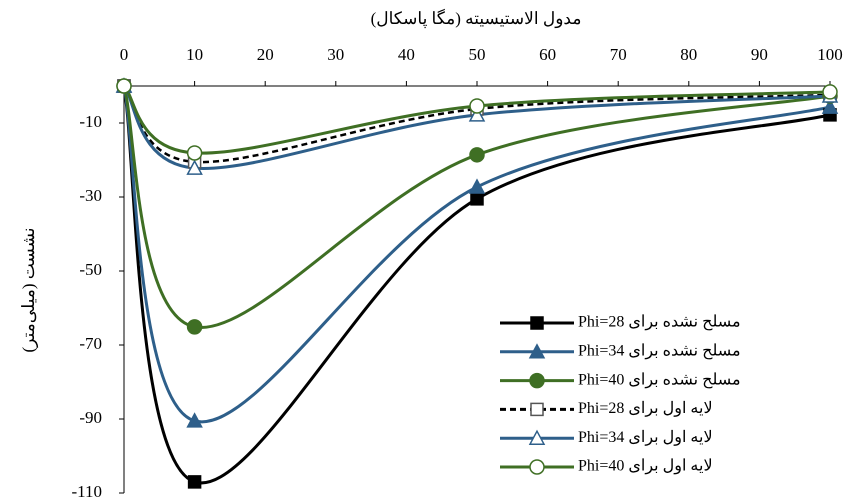  Describe the element at coordinates (618, 54) in the screenshot. I see `x-tick-label: 70` at that location.